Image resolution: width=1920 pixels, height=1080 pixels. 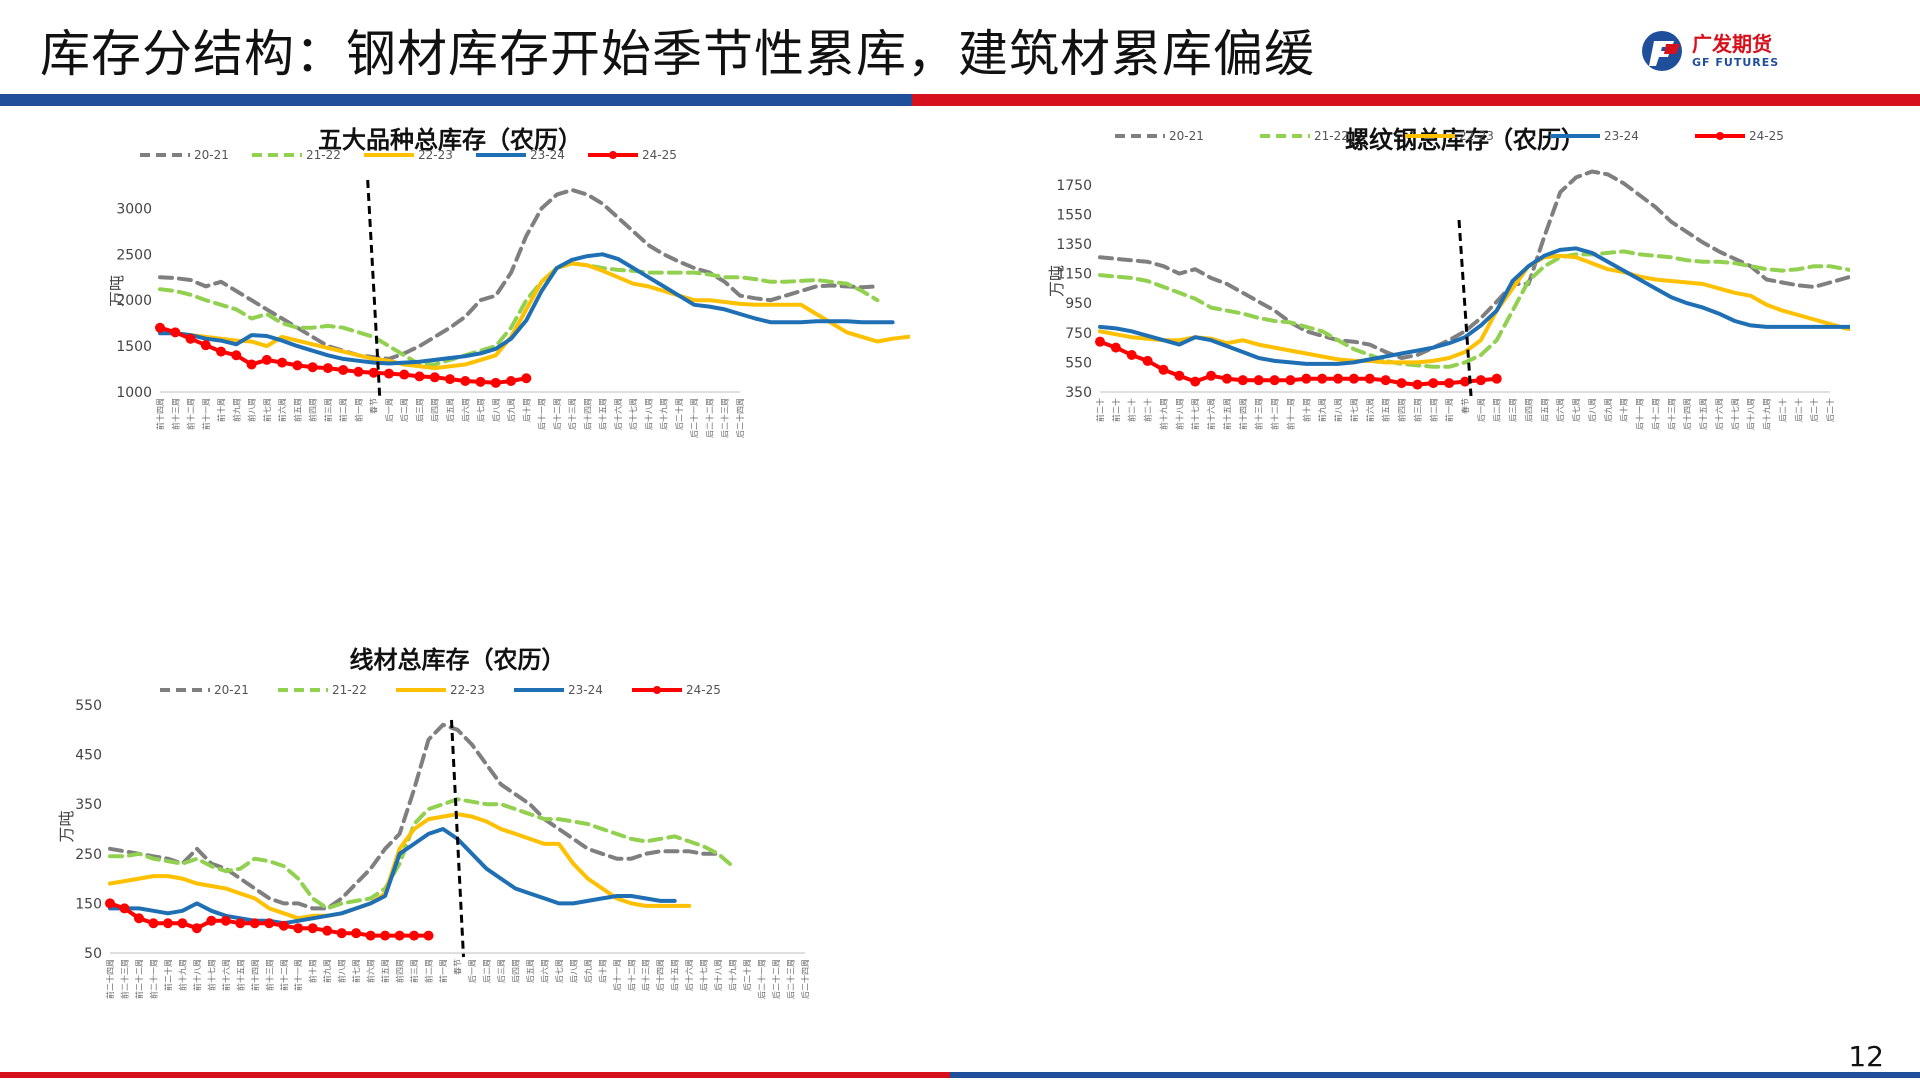 I want to click on y-tick-label: 1500, so click(x=134, y=347).